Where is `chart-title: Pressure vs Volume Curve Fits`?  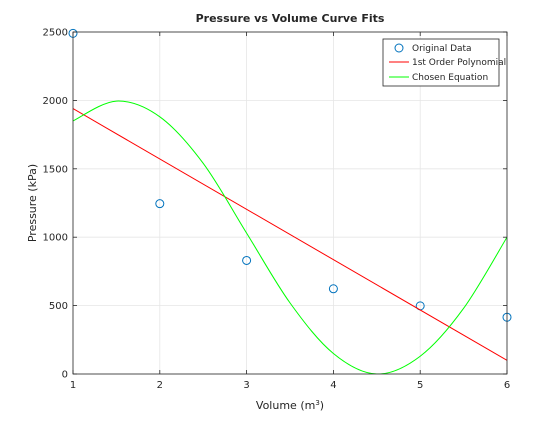
chart-title: Pressure vs Volume Curve Fits is located at coordinates (290, 18).